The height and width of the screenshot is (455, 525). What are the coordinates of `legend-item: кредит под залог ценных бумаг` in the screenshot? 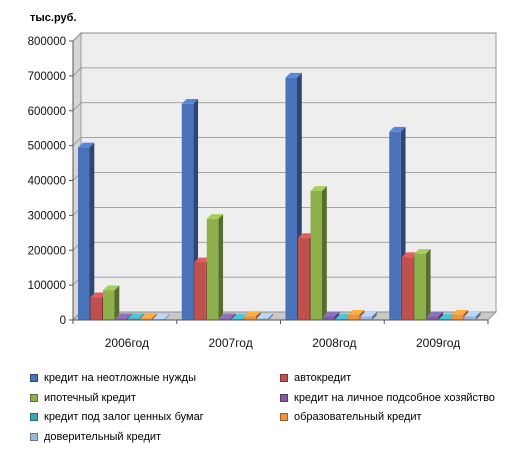 It's located at (117, 417).